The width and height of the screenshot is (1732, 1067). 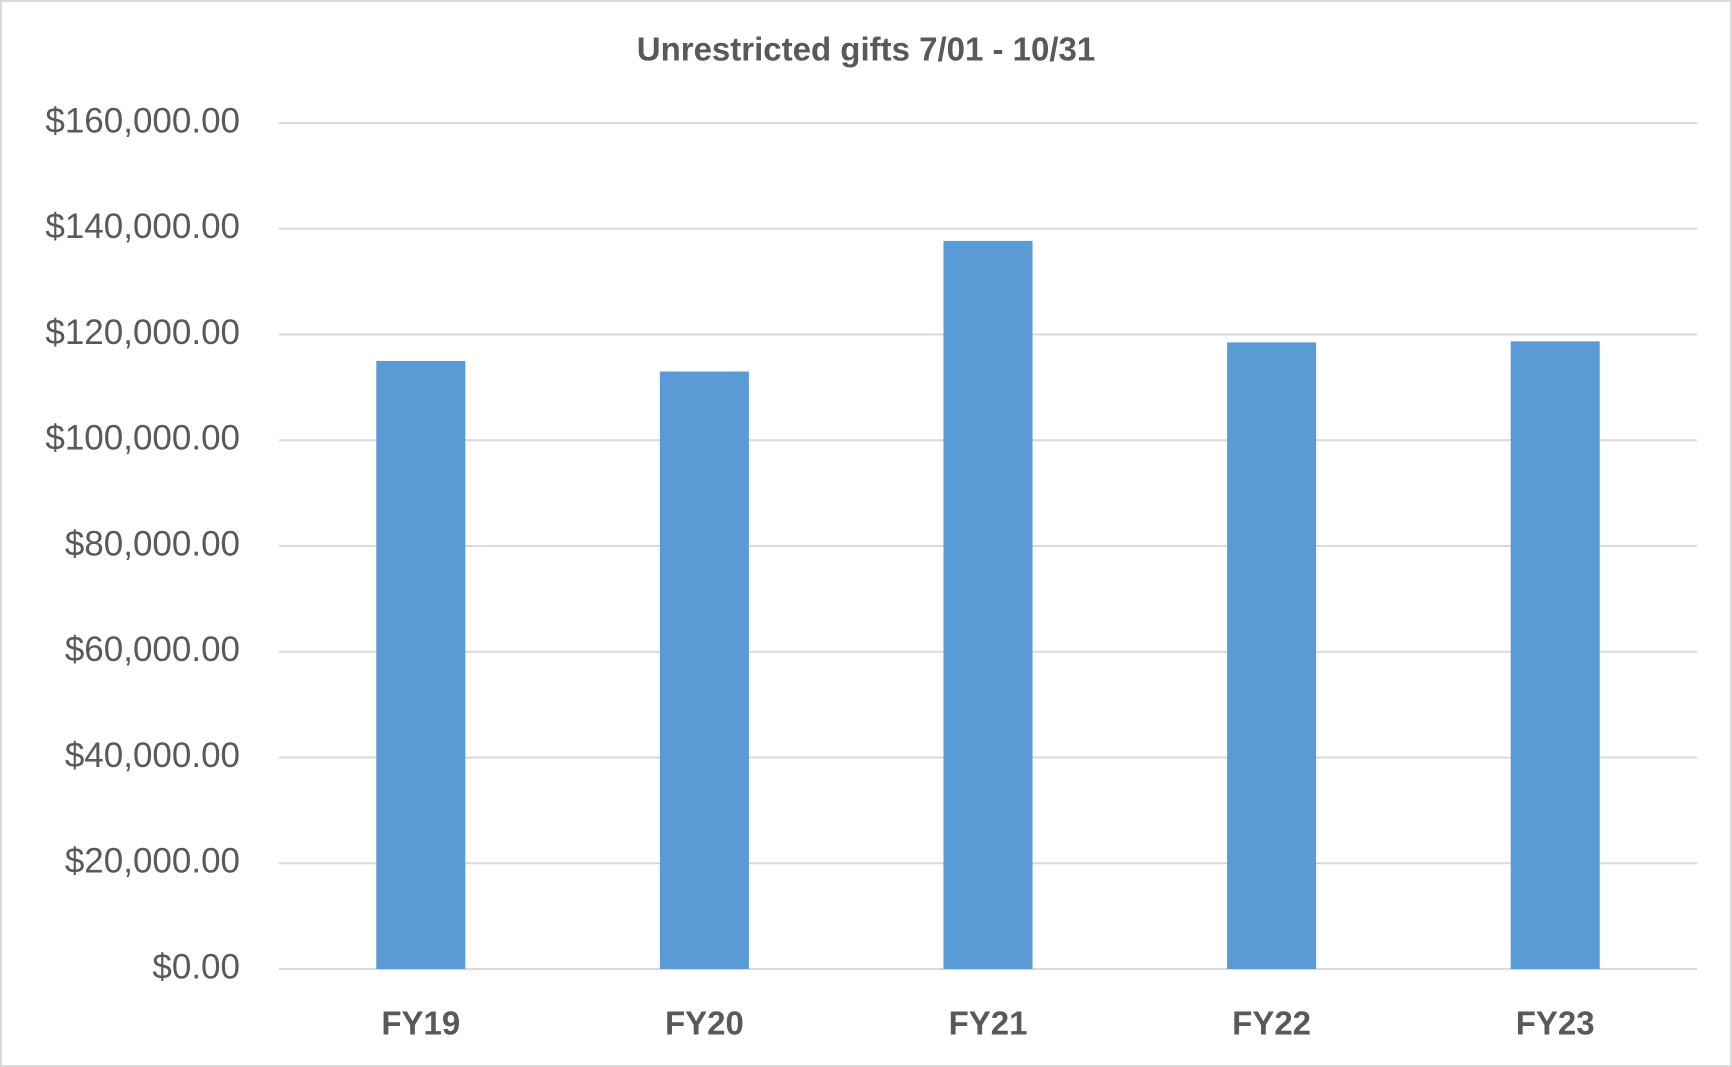 I want to click on y-tick-label: $80,000.00, so click(x=152, y=543).